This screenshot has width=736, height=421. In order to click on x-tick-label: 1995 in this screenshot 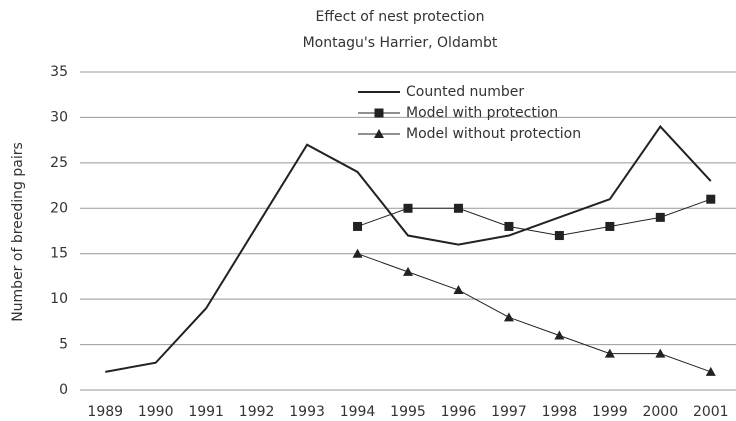, I will do `click(408, 412)`.